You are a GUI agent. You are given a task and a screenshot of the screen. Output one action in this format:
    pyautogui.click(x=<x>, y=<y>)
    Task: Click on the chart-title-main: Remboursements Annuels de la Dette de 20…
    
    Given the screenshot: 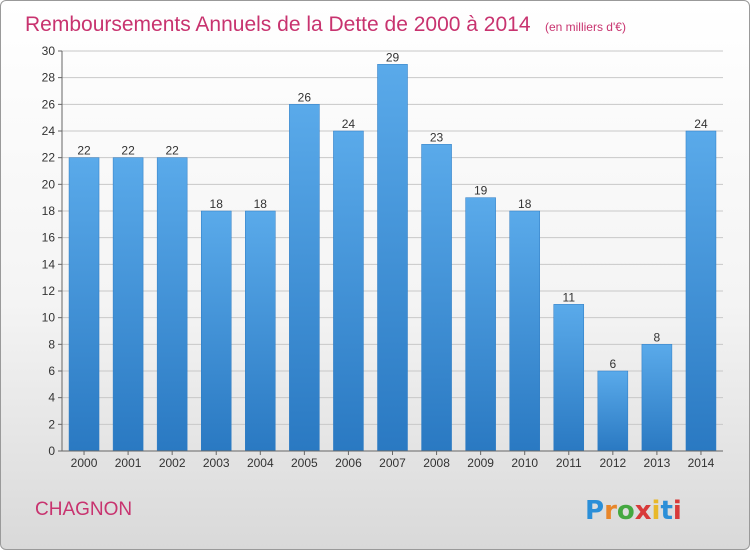 What is the action you would take?
    pyautogui.click(x=278, y=24)
    